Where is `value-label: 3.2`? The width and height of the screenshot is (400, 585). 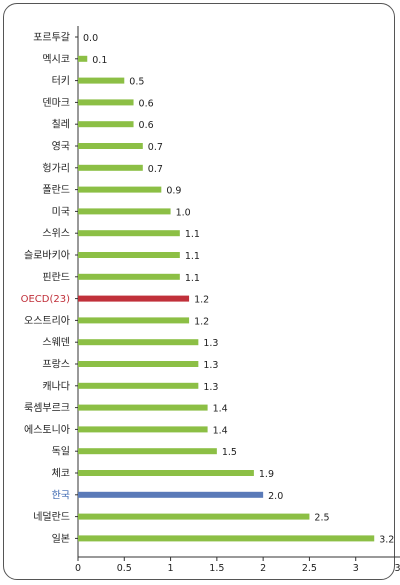
value-label: 3.2 is located at coordinates (386, 539).